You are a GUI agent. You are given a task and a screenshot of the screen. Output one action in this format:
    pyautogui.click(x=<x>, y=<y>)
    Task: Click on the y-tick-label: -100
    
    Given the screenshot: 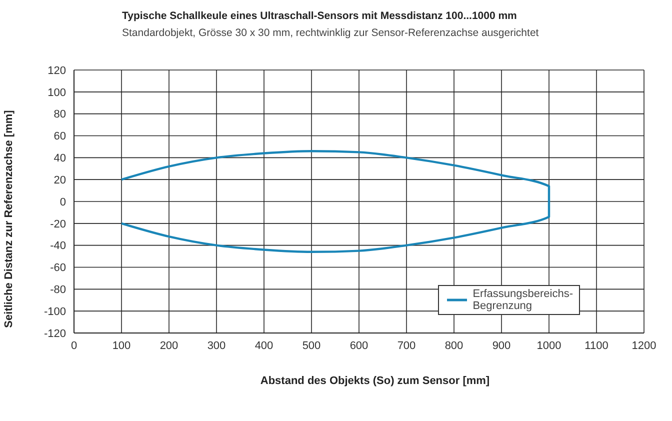 What is the action you would take?
    pyautogui.click(x=55, y=312)
    